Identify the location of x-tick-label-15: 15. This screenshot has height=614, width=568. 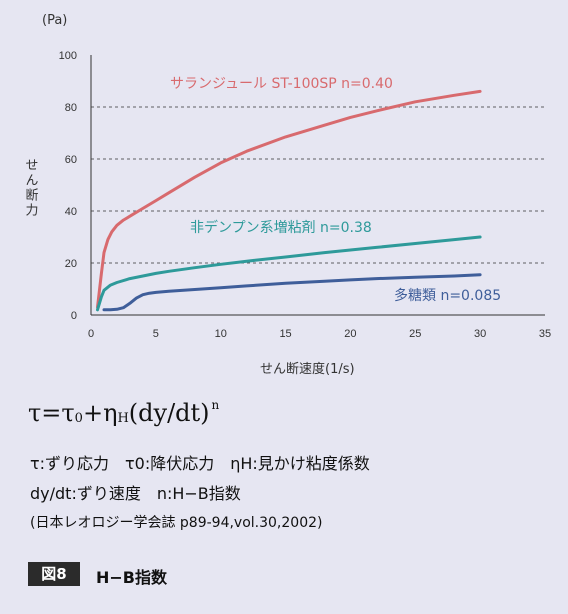
(285, 334).